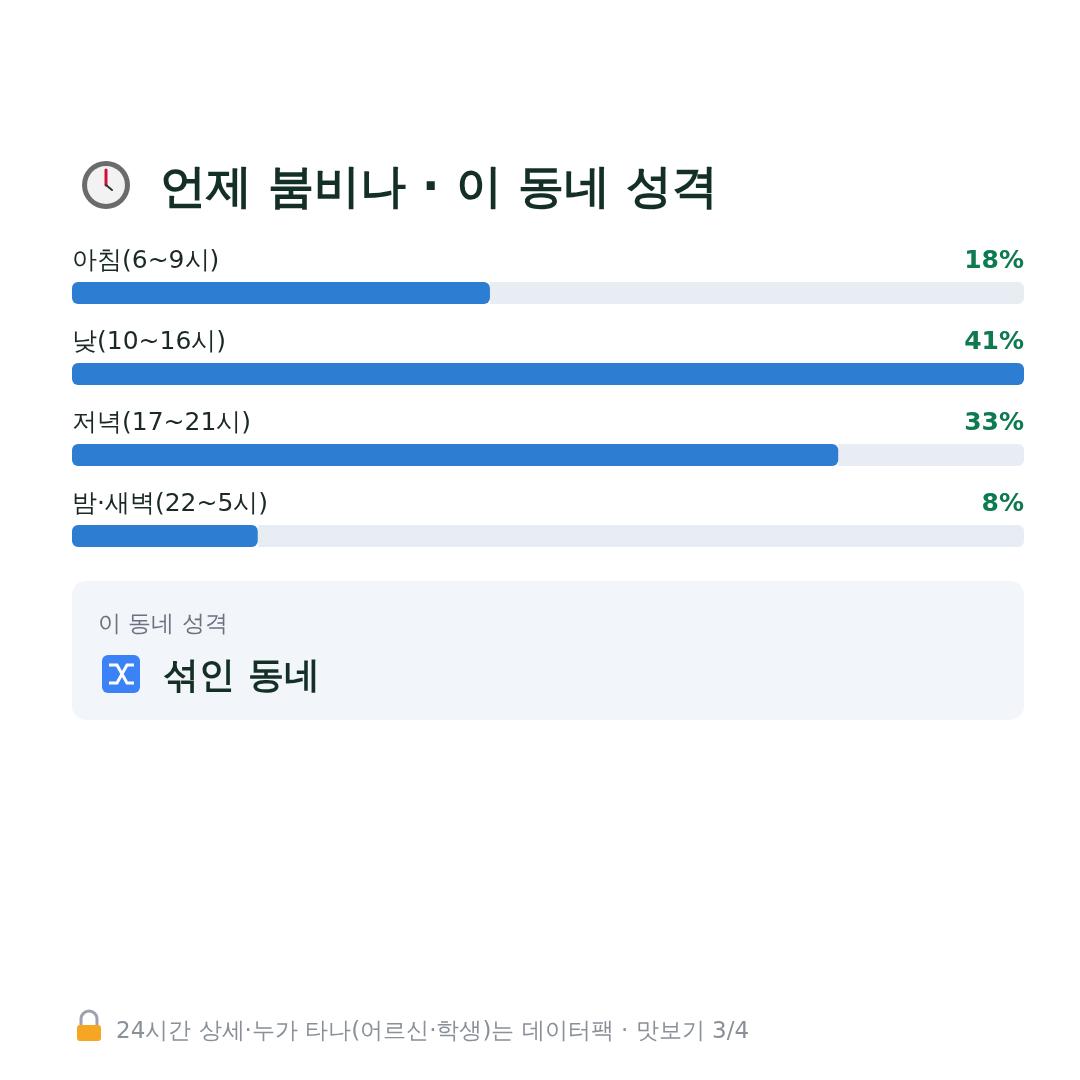 This screenshot has width=1080, height=1080. I want to click on text: 이 동네 성격, so click(163, 623).